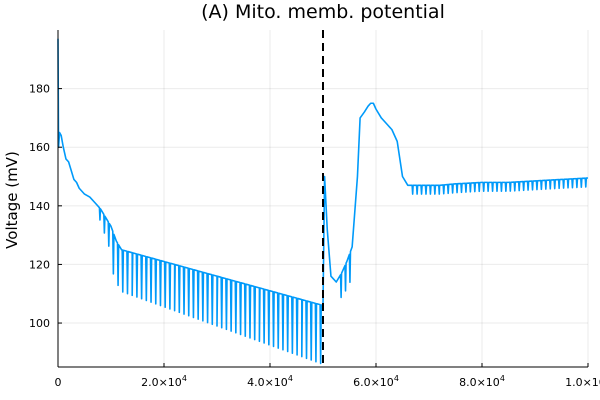  What do you see at coordinates (376, 381) in the screenshot?
I see `x-tick-label: 6.0×10⁴` at bounding box center [376, 381].